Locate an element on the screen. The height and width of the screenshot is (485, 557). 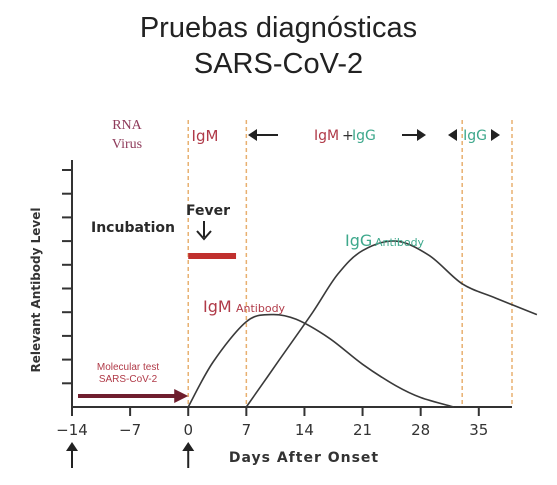
annotation-fever: Fever is located at coordinates (208, 211).